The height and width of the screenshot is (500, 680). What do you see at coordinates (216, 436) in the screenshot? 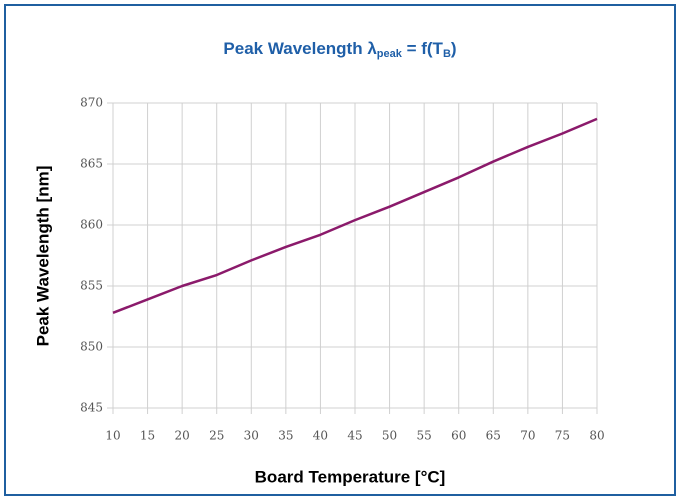
I see `x-tick-label: 25` at bounding box center [216, 436].